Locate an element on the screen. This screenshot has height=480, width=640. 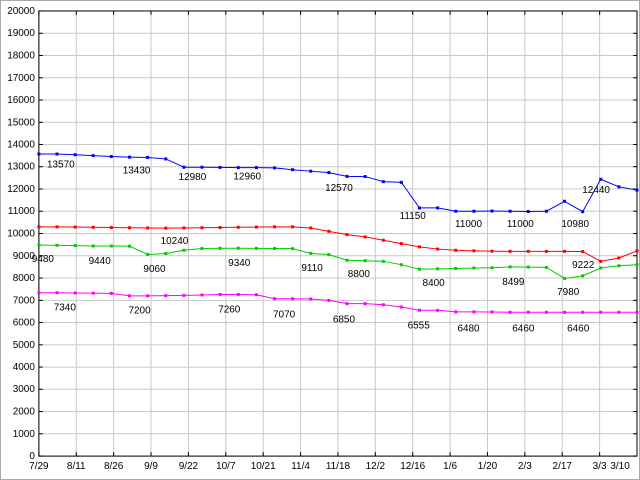
x-tick-label: 3/3 is located at coordinates (600, 466).